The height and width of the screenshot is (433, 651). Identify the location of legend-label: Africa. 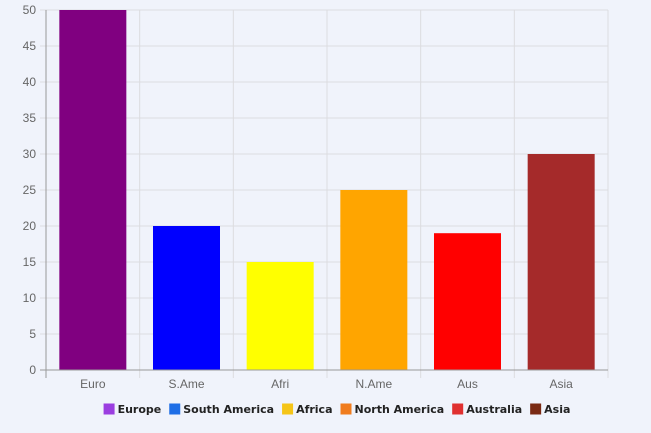
(314, 409).